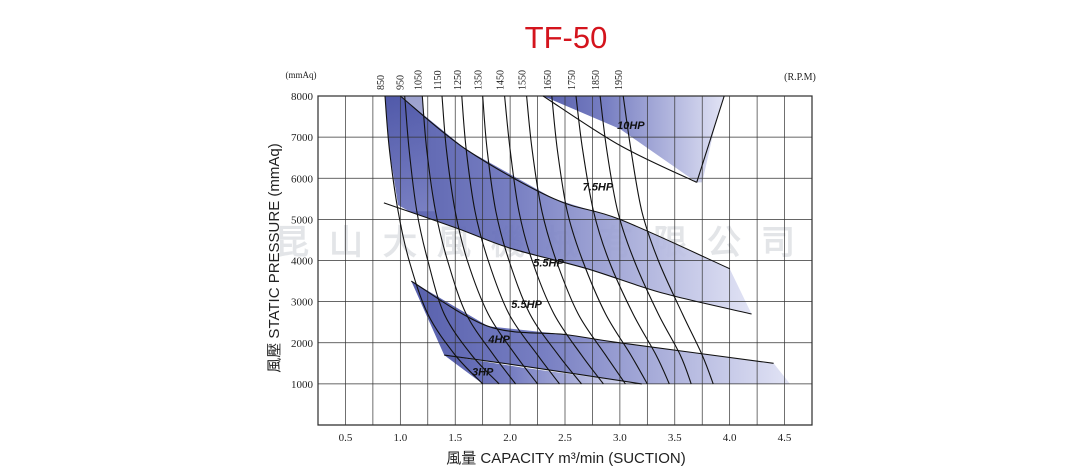  What do you see at coordinates (302, 344) in the screenshot?
I see `y-tick-label: 2000` at bounding box center [302, 344].